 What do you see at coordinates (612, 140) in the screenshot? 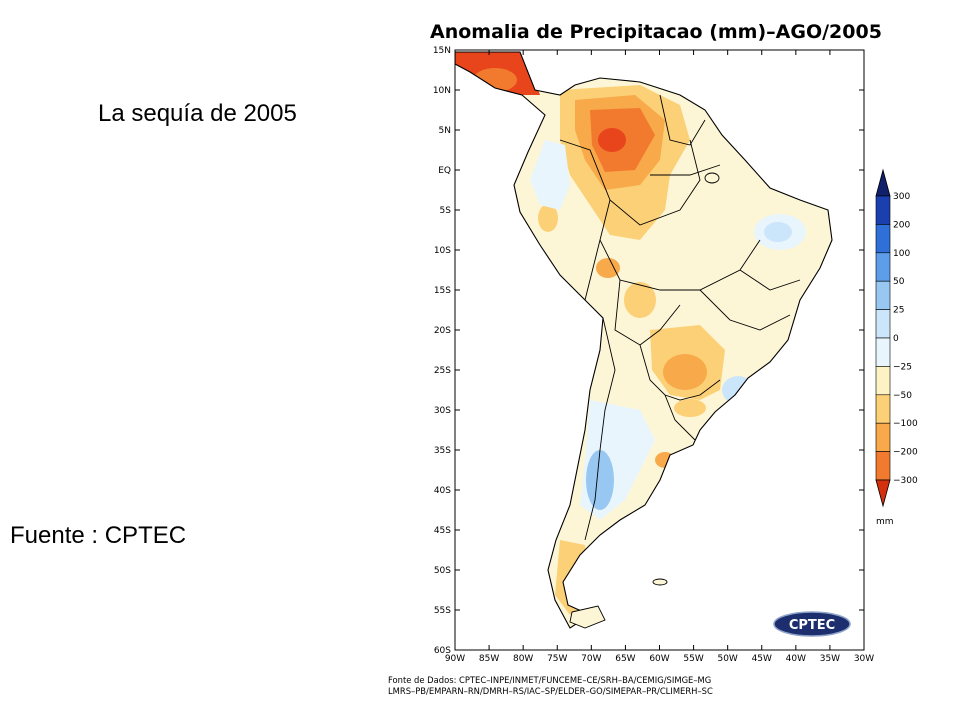
I see `north-deficit-peak` at bounding box center [612, 140].